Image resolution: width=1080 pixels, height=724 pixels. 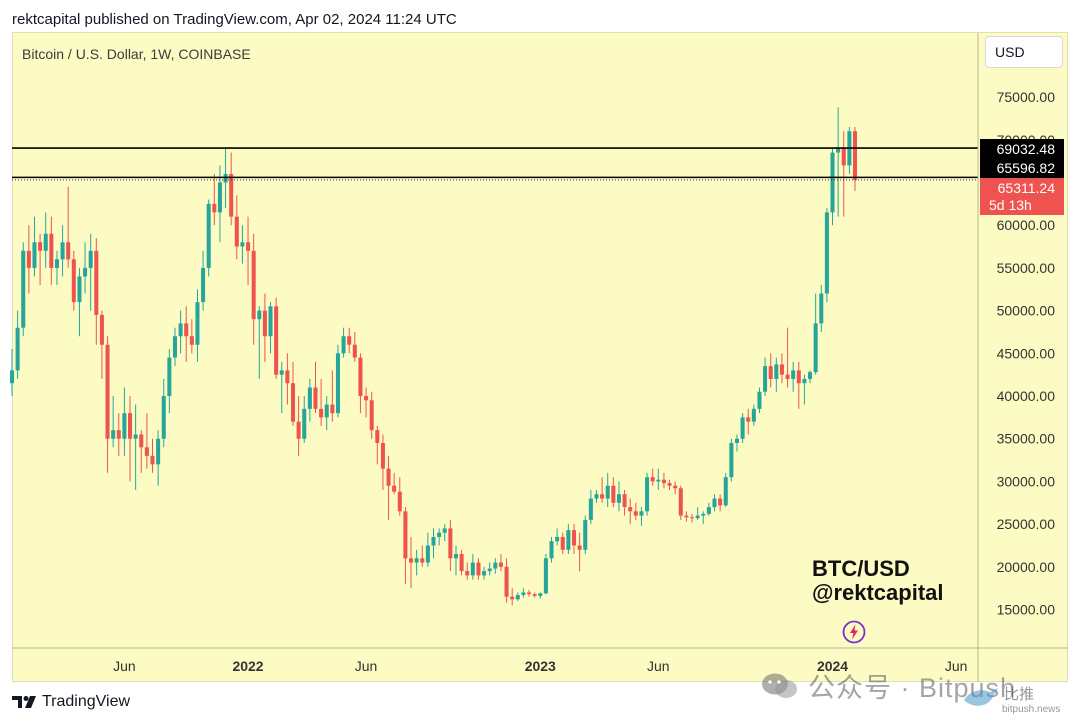 I want to click on tradingview-logo: TradingView, so click(x=71, y=702).